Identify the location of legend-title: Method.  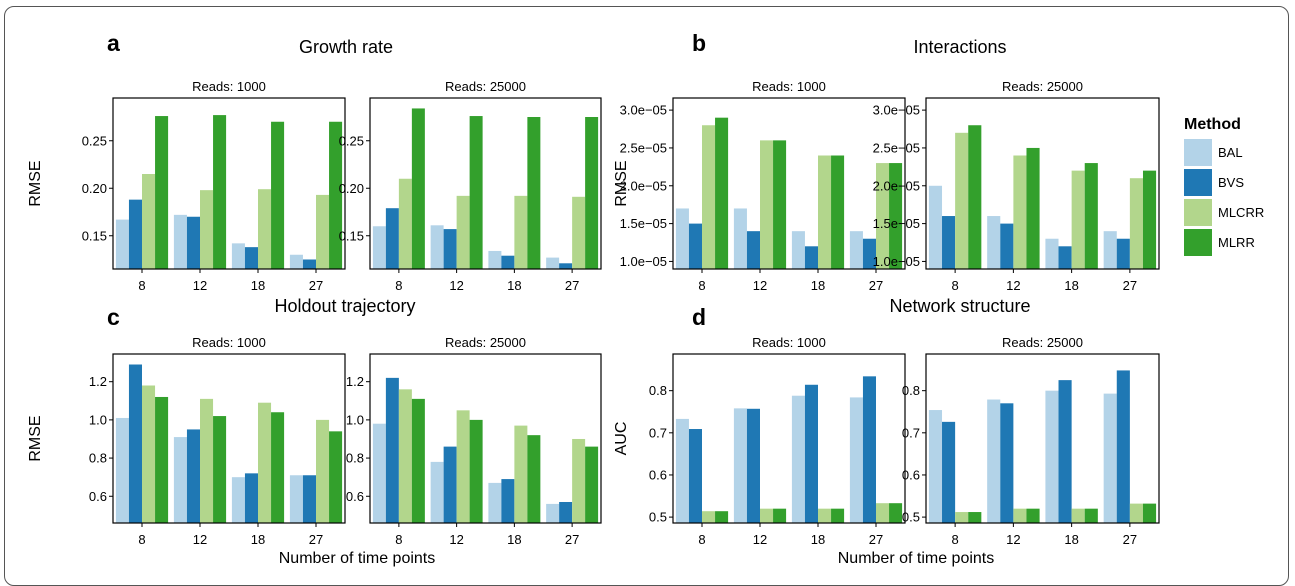
(1212, 124).